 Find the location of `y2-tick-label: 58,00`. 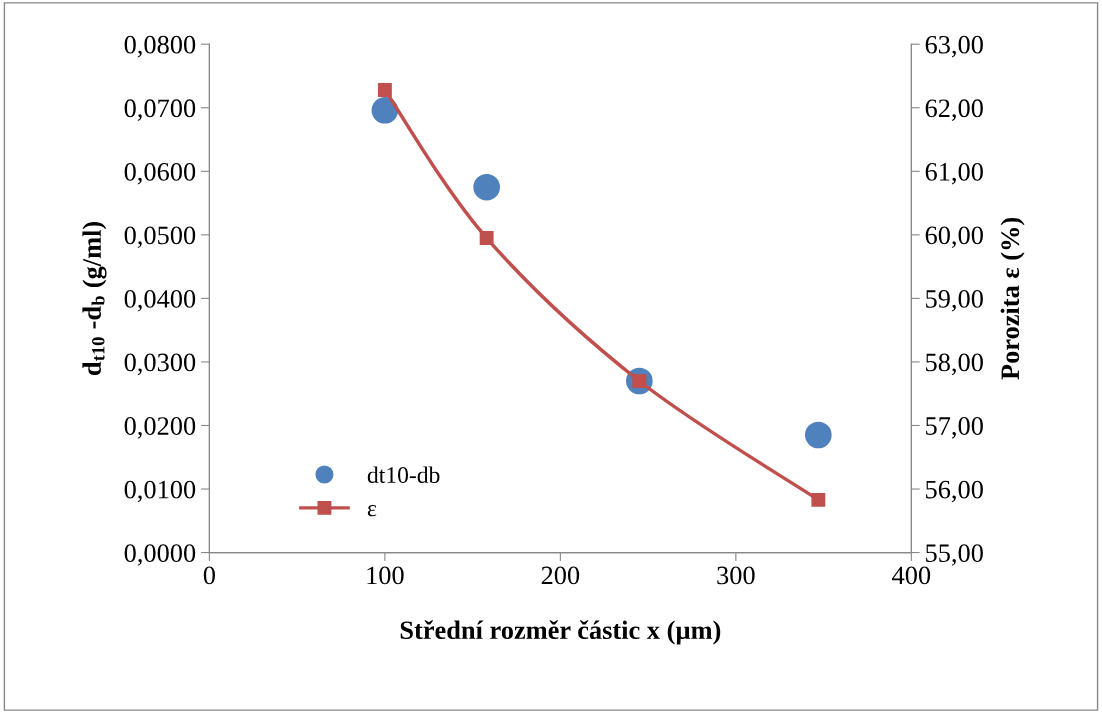

y2-tick-label: 58,00 is located at coordinates (954, 364).